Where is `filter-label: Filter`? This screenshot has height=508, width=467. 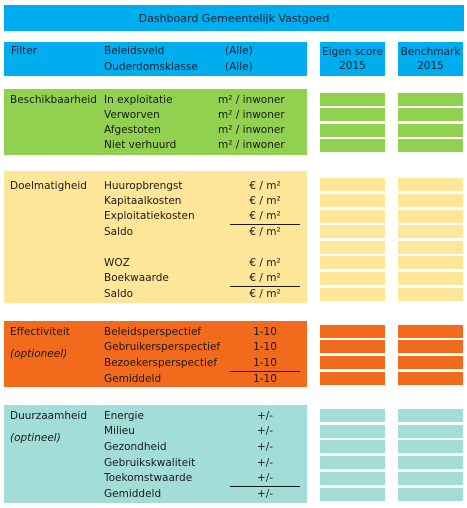
filter-label: Filter is located at coordinates (24, 51).